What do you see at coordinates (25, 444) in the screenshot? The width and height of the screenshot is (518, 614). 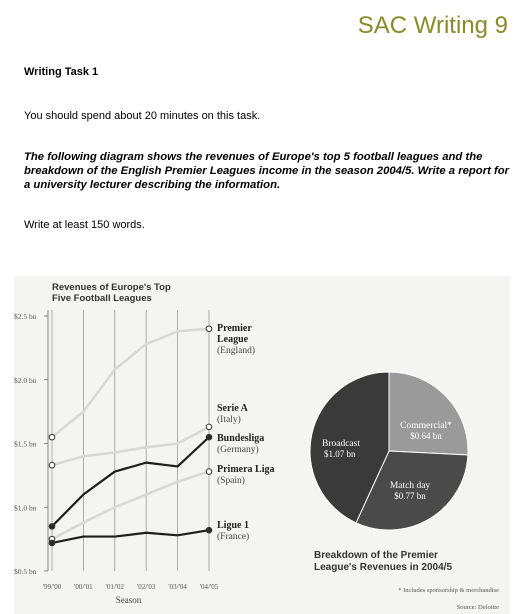 I see `y-tick-label: $1.5 bn` at bounding box center [25, 444].